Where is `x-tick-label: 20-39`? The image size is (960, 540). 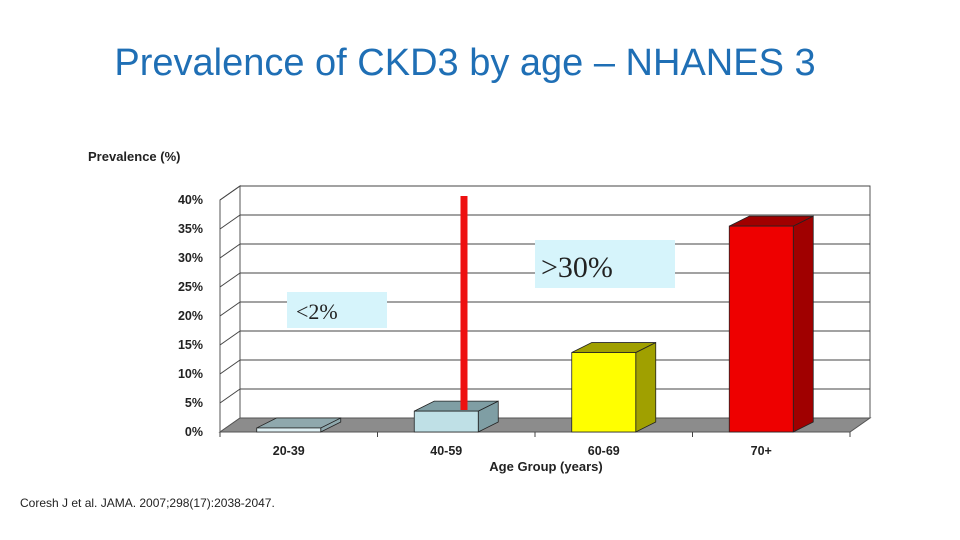
x-tick-label: 20-39 is located at coordinates (289, 451).